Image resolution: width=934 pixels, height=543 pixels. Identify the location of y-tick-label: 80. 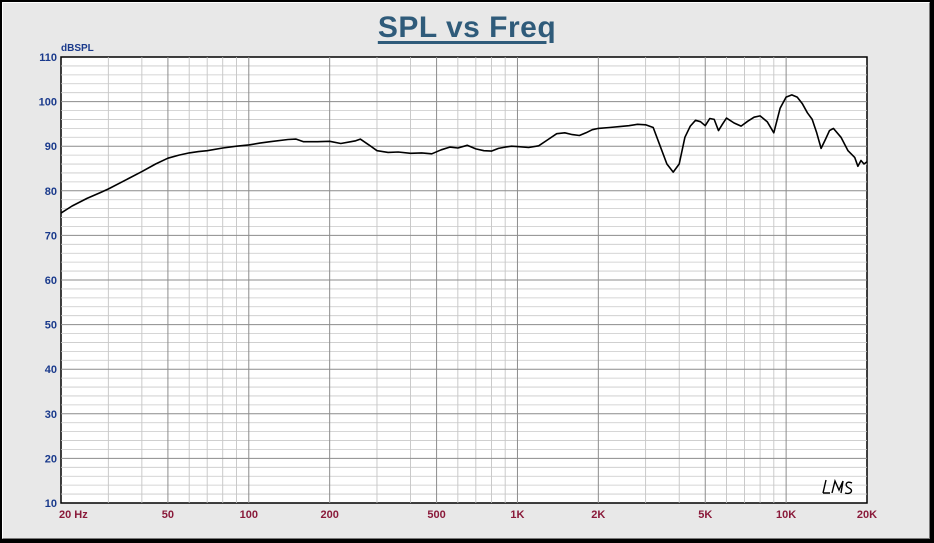
(51, 192).